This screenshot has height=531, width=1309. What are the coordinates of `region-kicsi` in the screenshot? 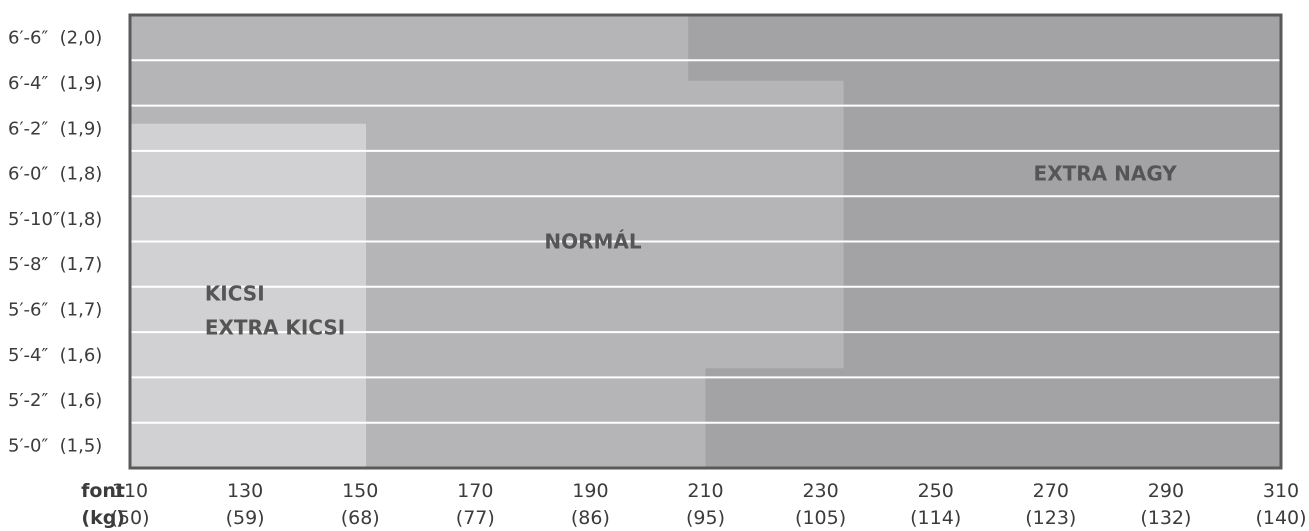 It's located at (248, 295).